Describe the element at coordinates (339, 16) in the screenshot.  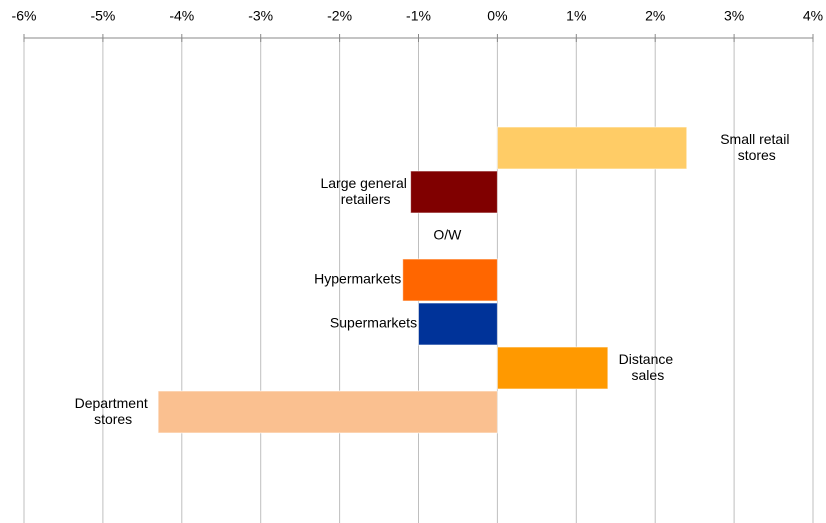
I see `x-tick-label: -2%` at that location.